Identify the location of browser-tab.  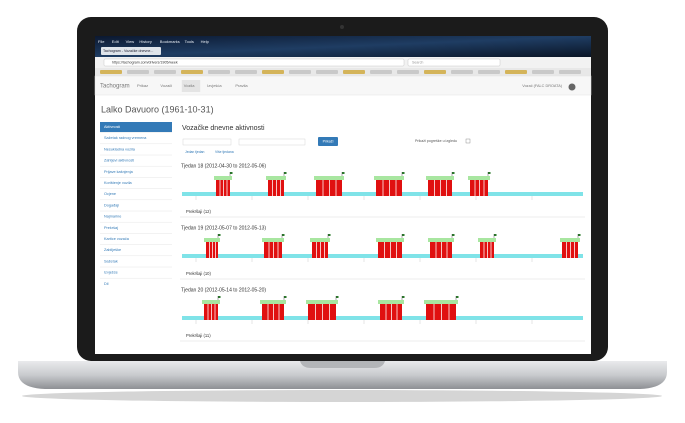
(131, 51).